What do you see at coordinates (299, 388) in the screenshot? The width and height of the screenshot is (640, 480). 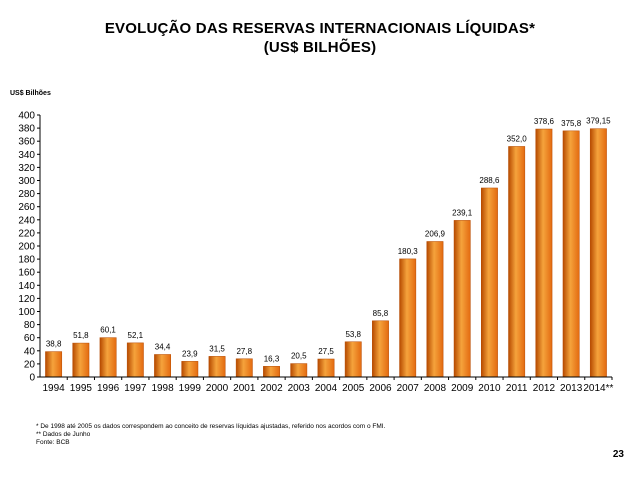 I see `x-tick-label: 2003` at bounding box center [299, 388].